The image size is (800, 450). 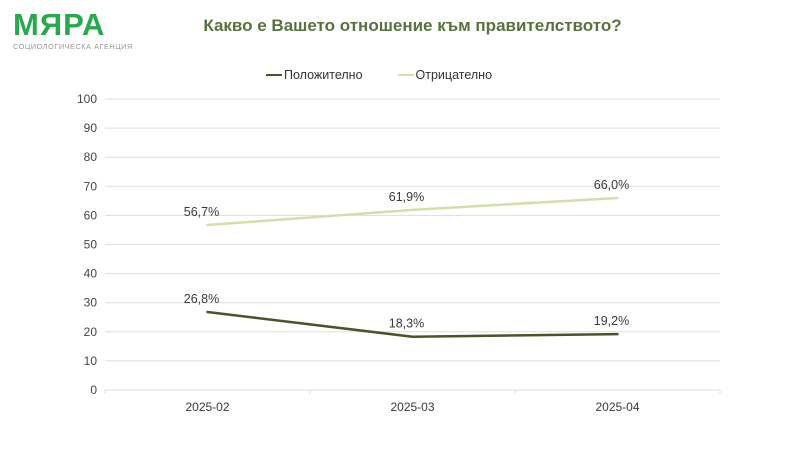 I want to click on x-axis-tick-label: 2025-02, so click(x=207, y=407).